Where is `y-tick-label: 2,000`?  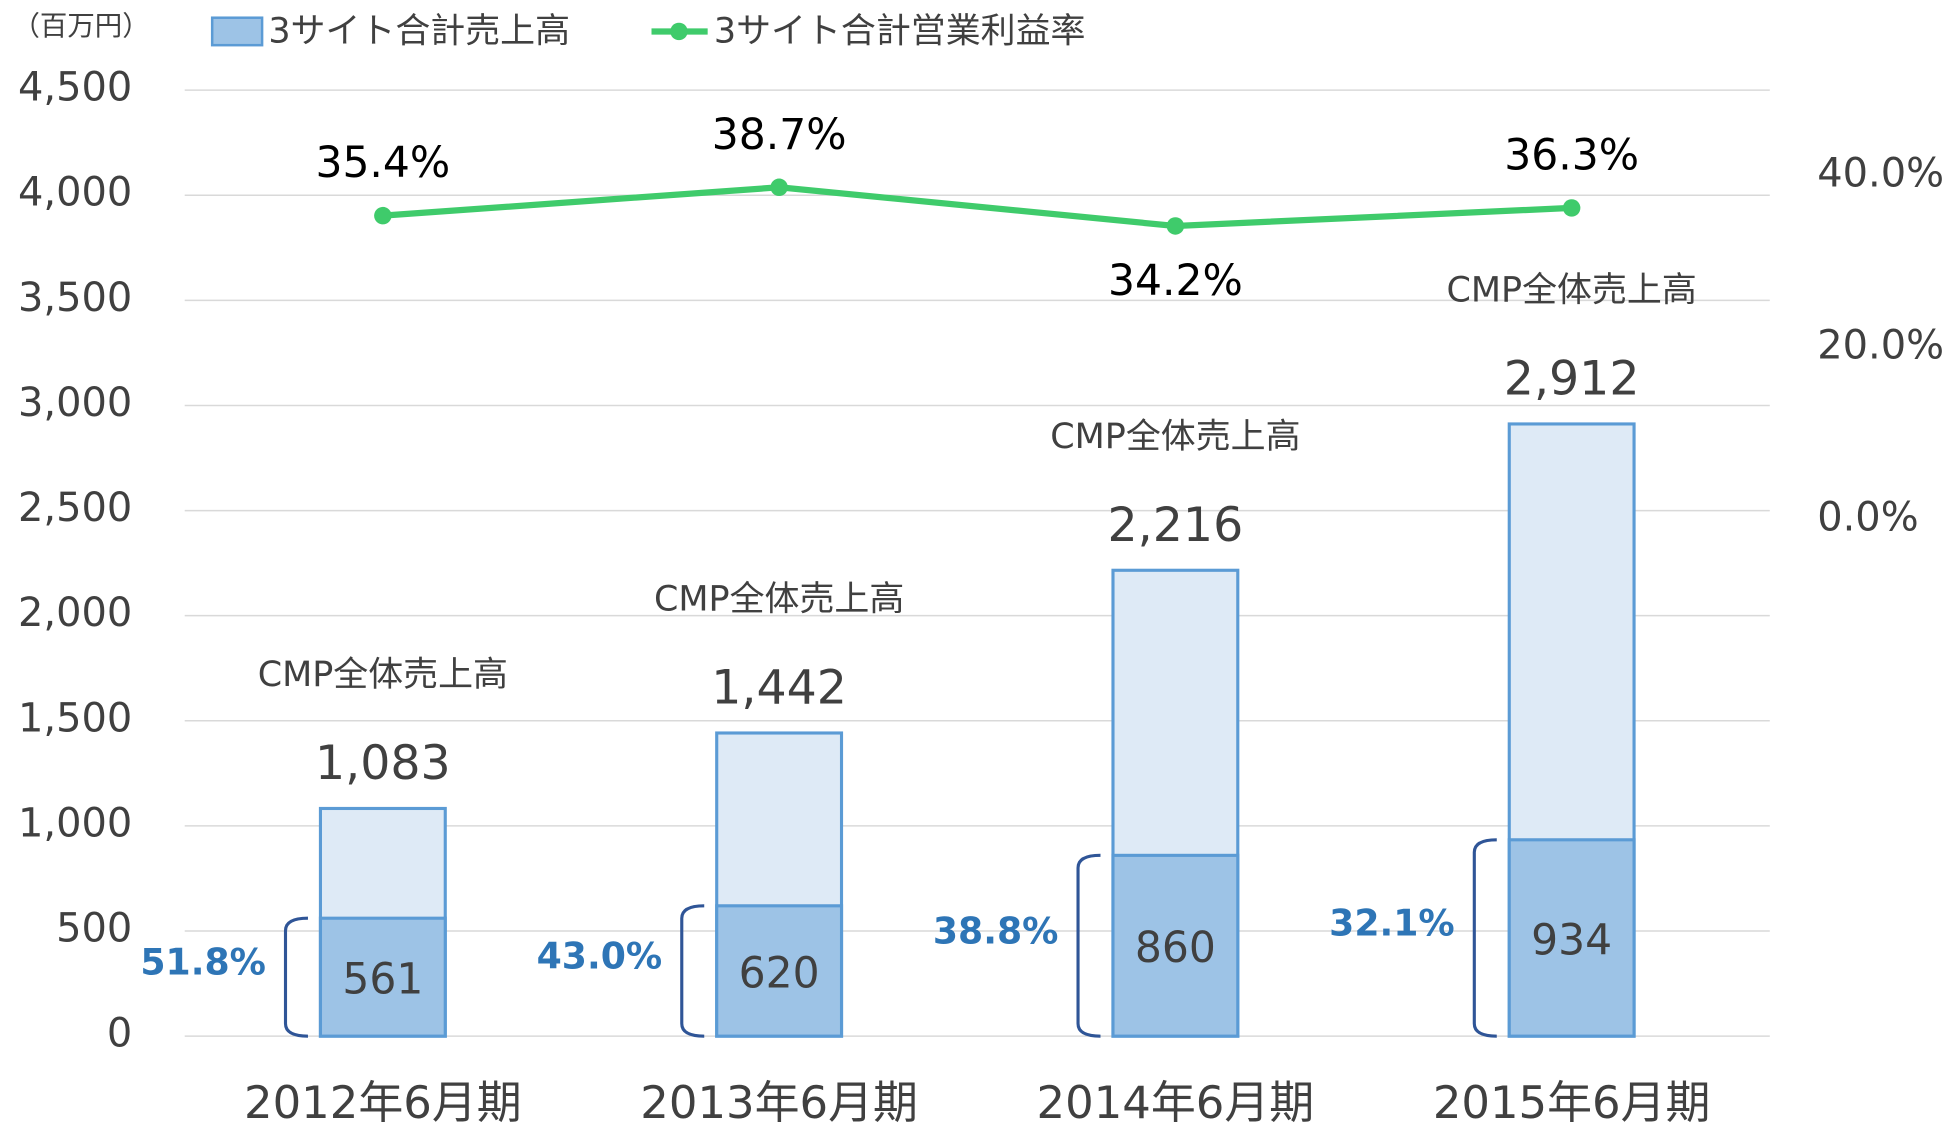
y-tick-label: 2,000 is located at coordinates (75, 613).